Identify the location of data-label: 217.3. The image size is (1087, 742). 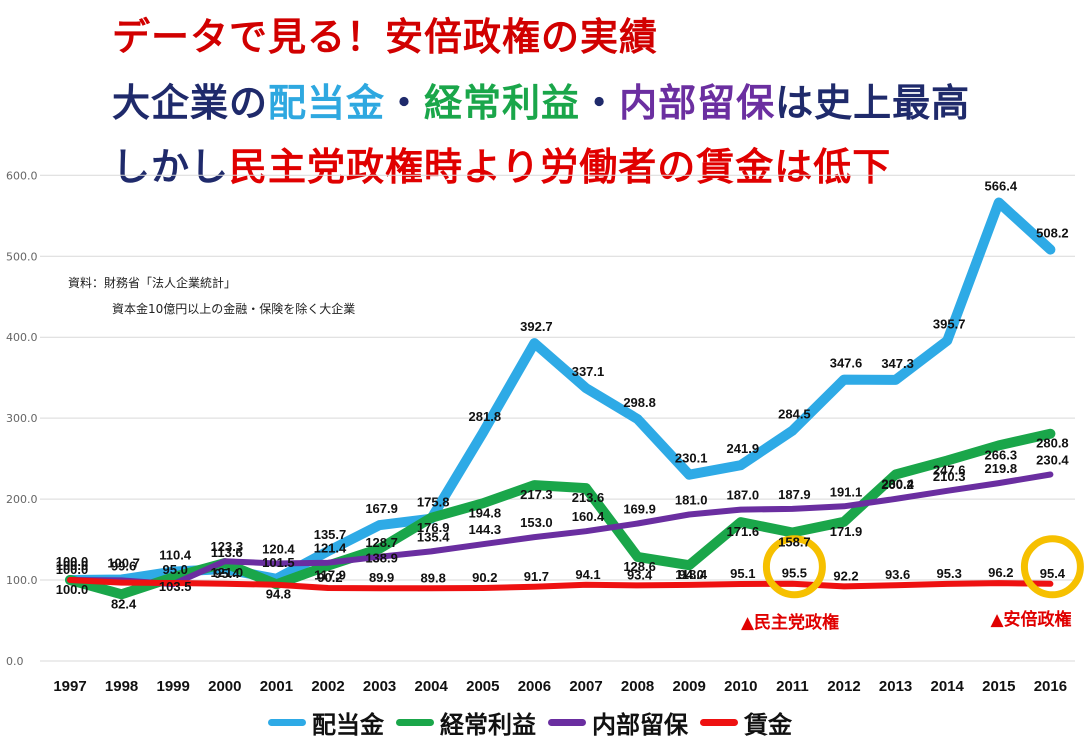
(536, 494).